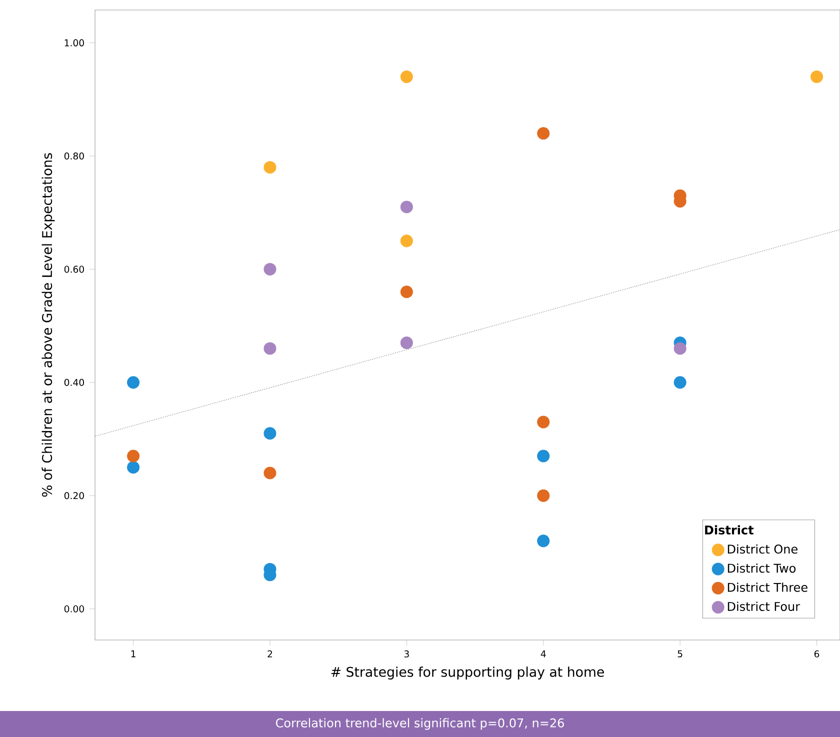  What do you see at coordinates (48, 325) in the screenshot?
I see `y-axis-title: % of Children at or above Grade Level Expectations` at bounding box center [48, 325].